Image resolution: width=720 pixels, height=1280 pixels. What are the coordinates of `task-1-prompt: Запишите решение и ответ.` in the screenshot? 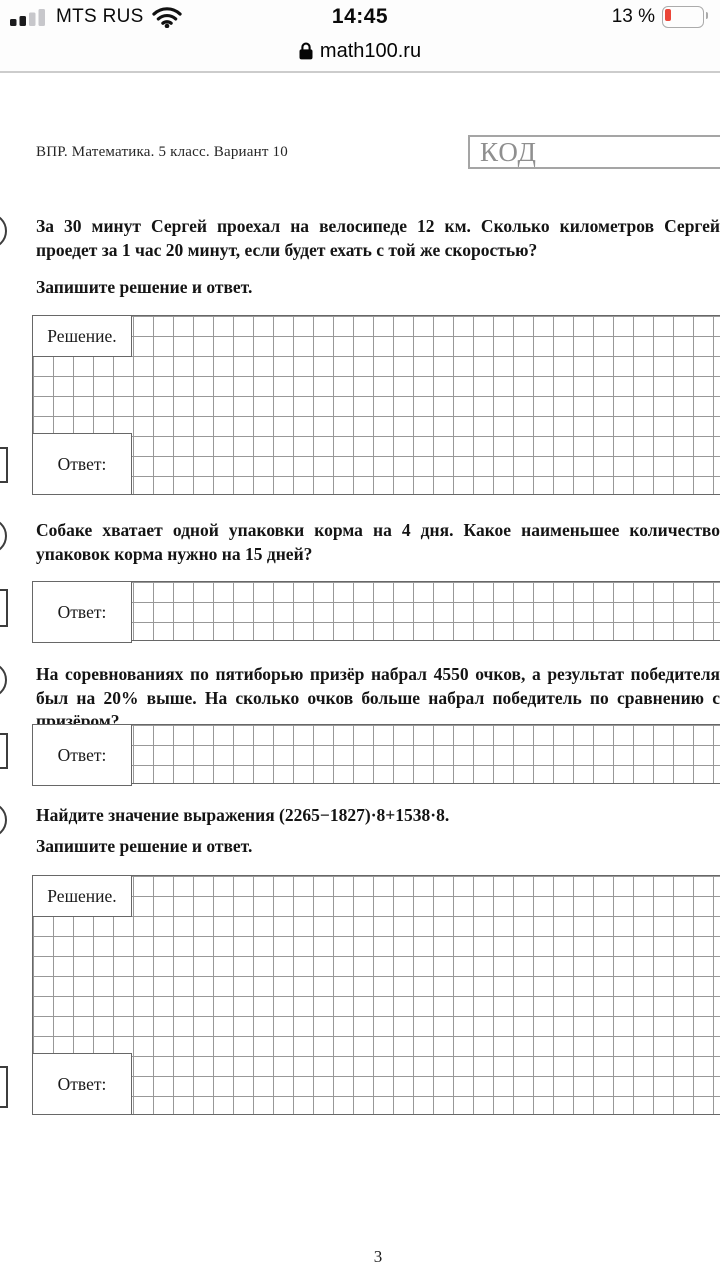 It's located at (144, 287).